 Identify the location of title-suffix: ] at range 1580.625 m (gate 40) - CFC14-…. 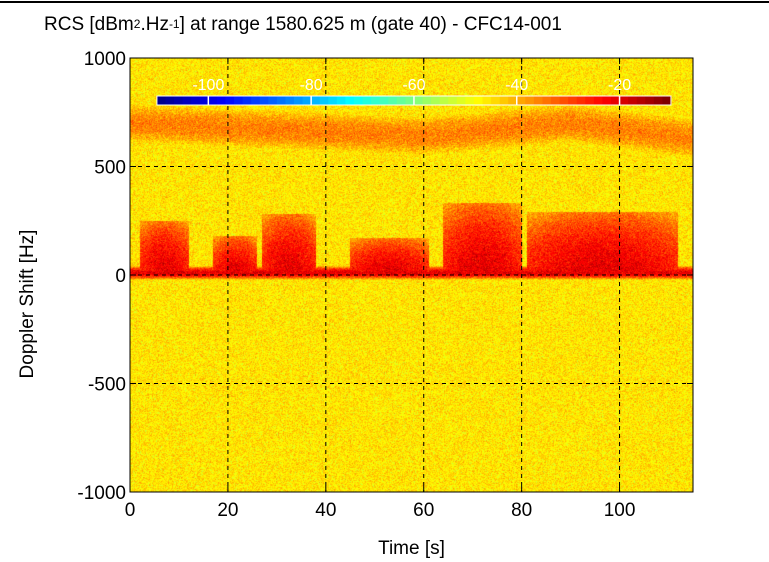
(370, 24).